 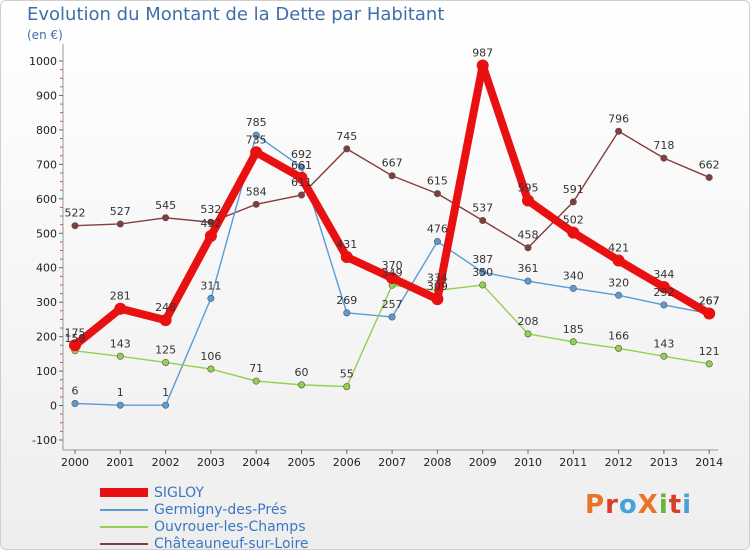 What do you see at coordinates (675, 505) in the screenshot?
I see `logo-letter: t` at bounding box center [675, 505].